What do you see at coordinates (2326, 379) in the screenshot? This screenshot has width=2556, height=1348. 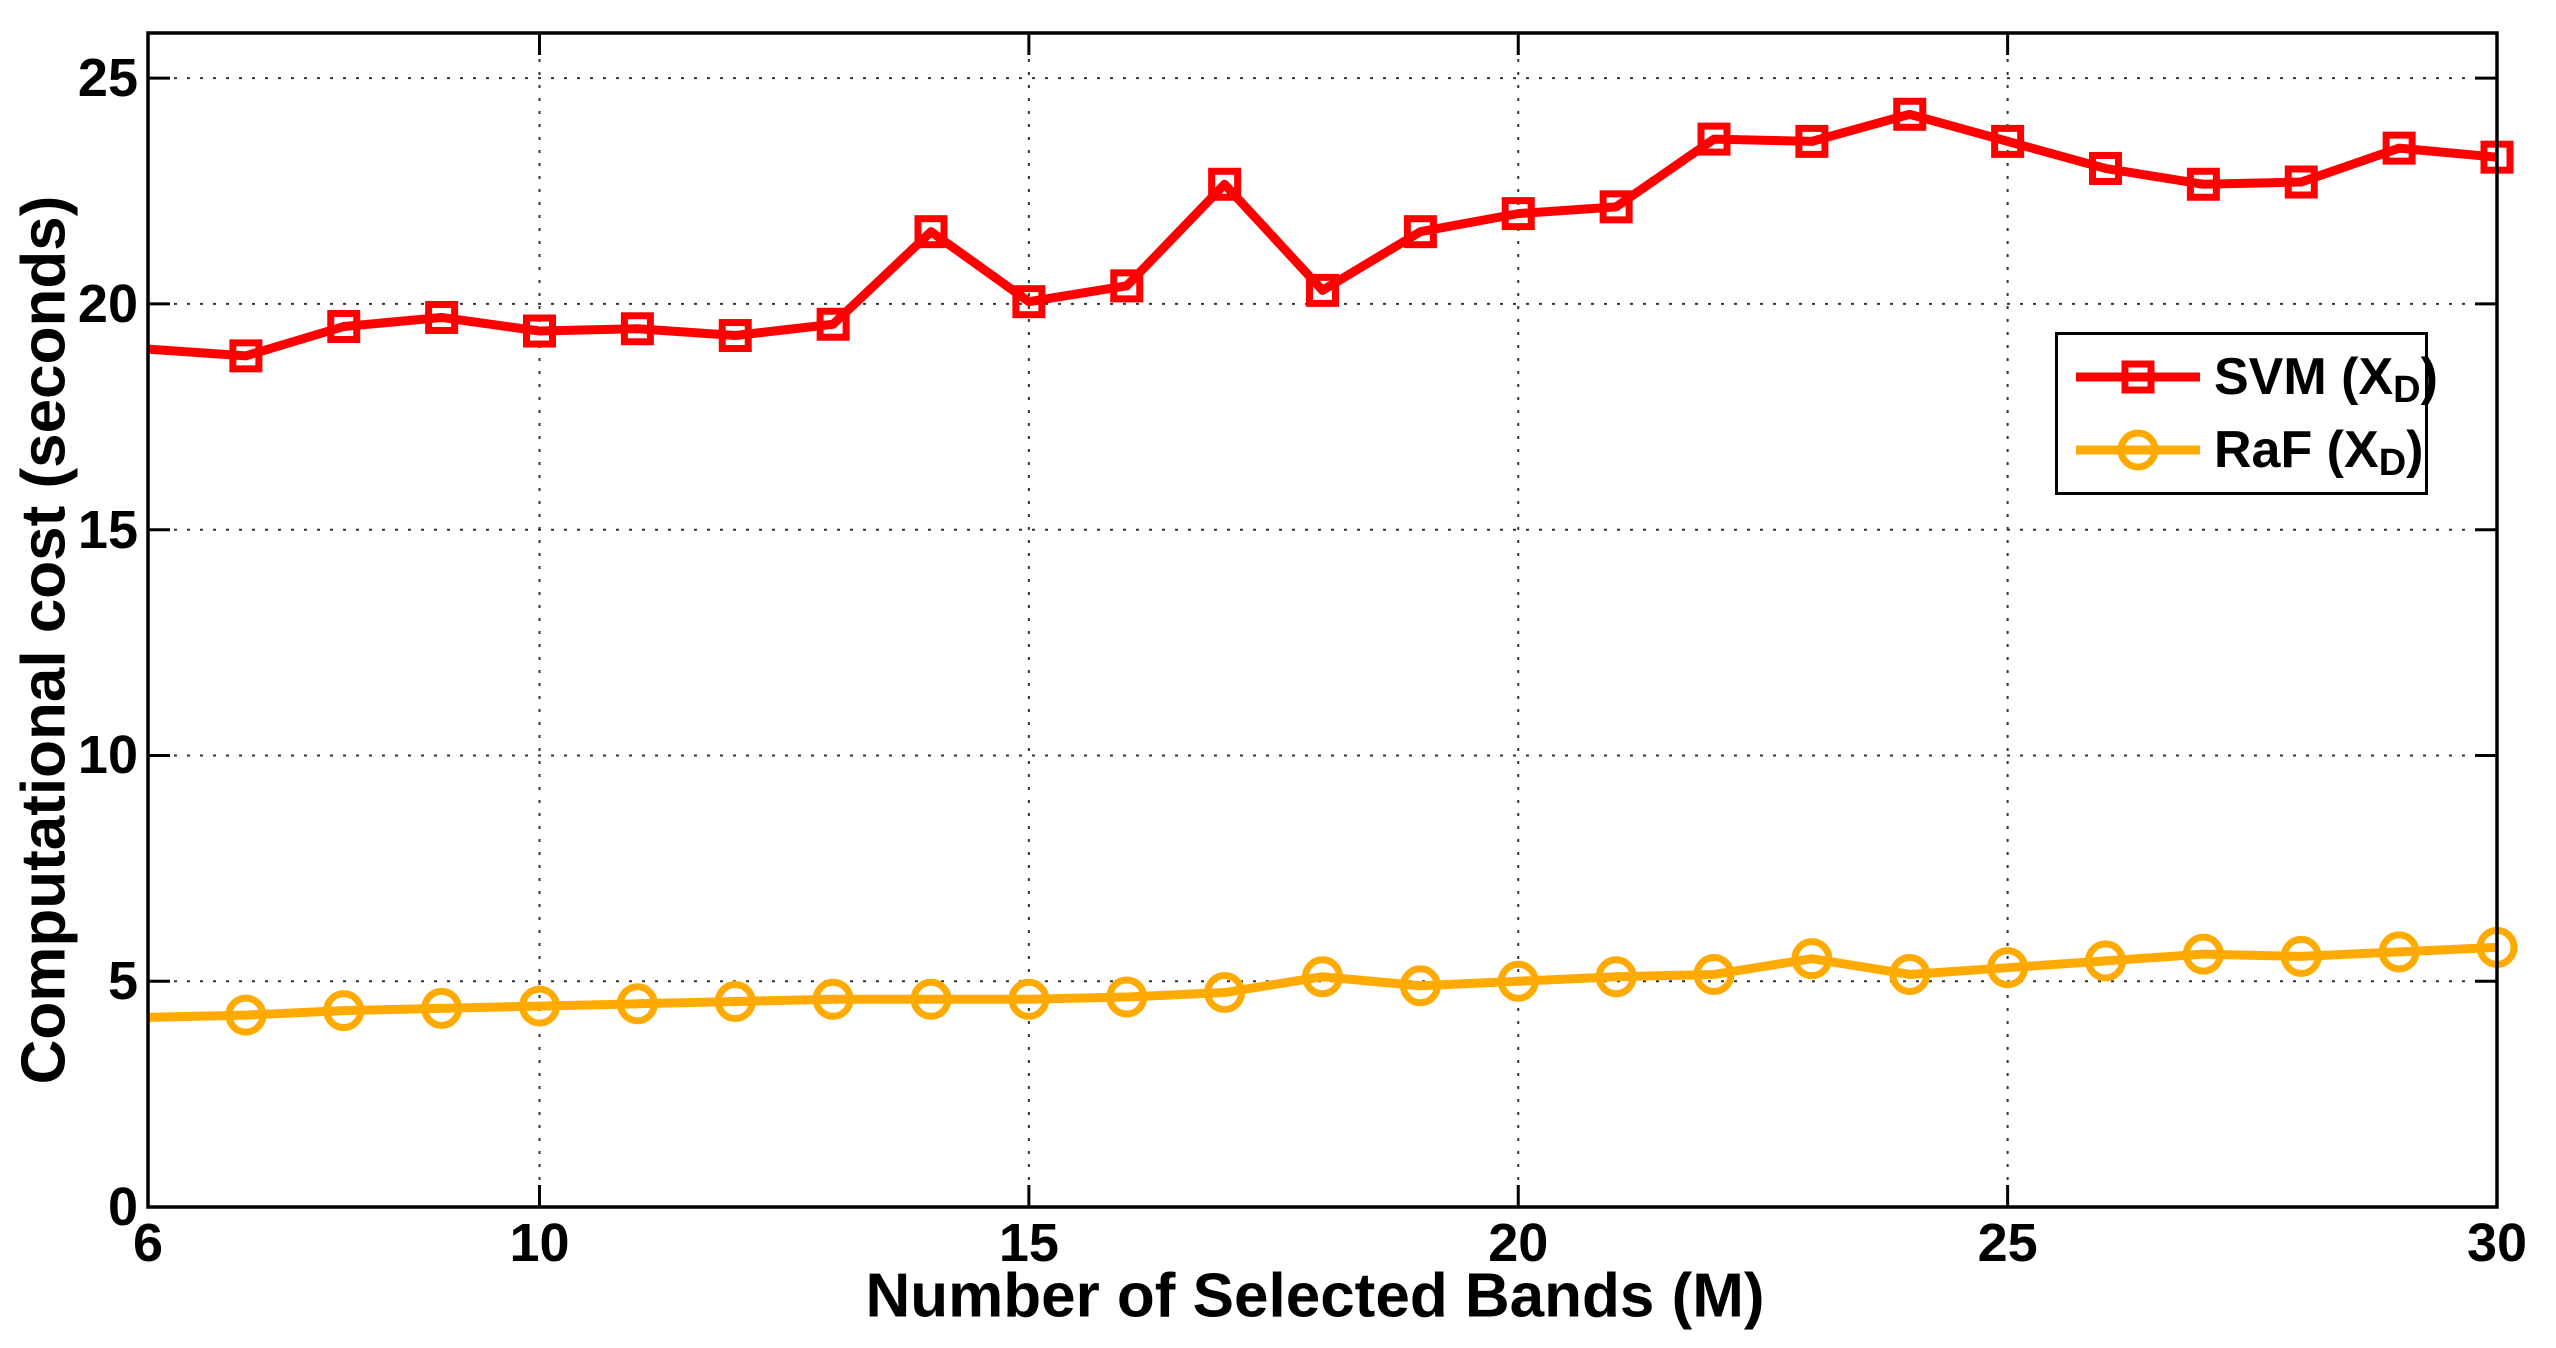 I see `legend-label-svm: SVM (XD)` at bounding box center [2326, 379].